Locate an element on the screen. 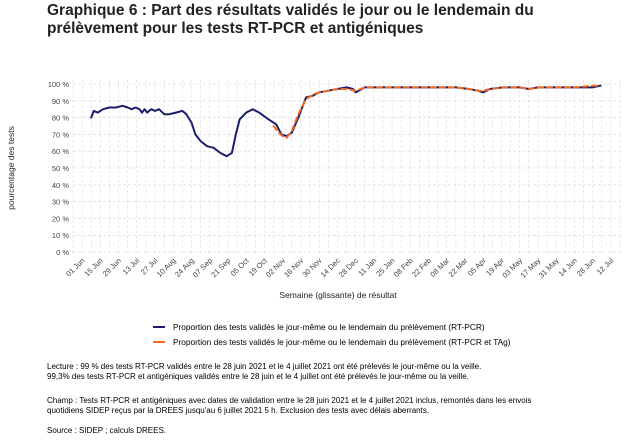 Image resolution: width=635 pixels, height=445 pixels. x-tick-label: 29 Jun is located at coordinates (112, 267).